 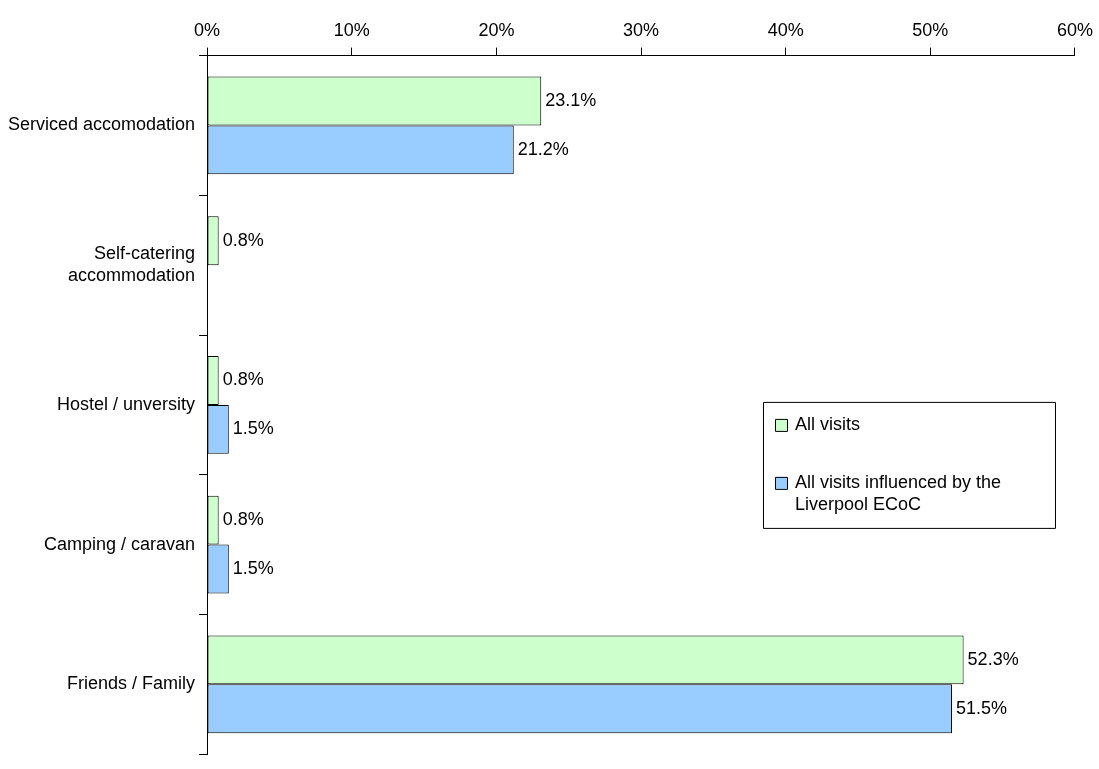 What do you see at coordinates (785, 29) in the screenshot?
I see `x-tick-label: 40%` at bounding box center [785, 29].